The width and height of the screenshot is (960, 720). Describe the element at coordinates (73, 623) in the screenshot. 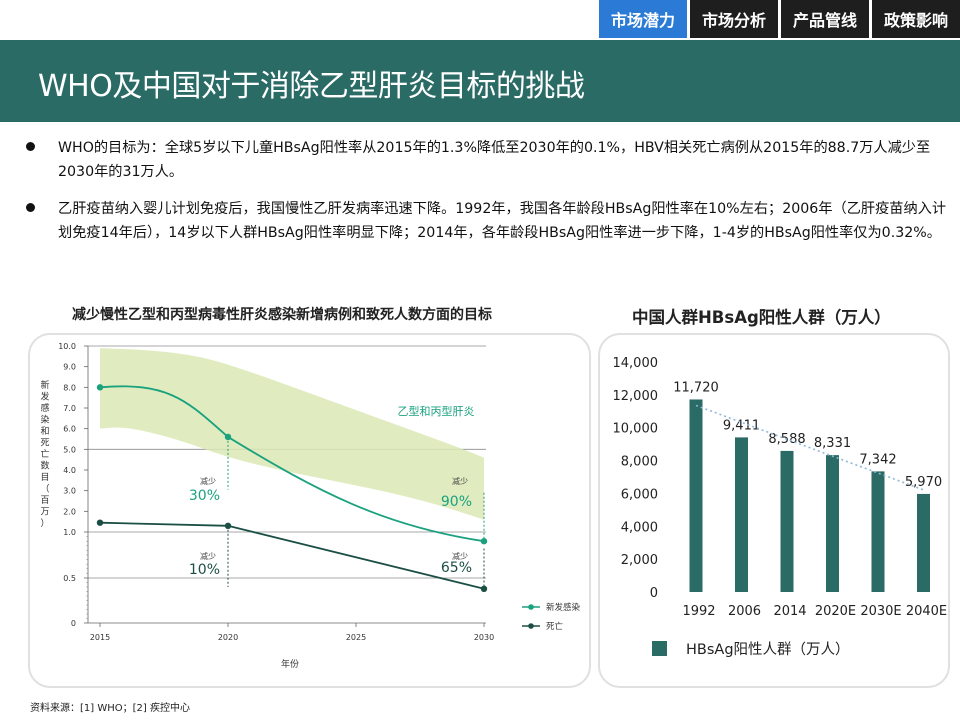

I see `line-chart-y-tick-label: 0` at that location.